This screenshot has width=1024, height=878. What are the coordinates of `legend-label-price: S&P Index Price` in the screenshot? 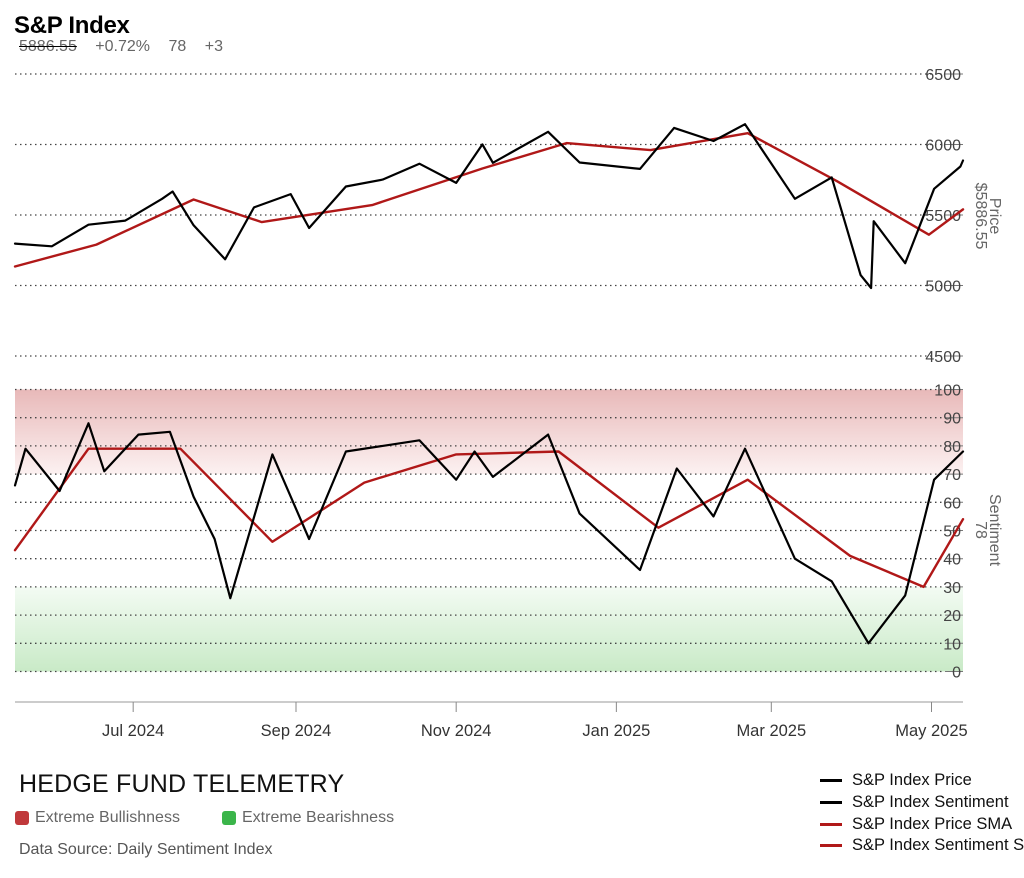 It's located at (912, 780).